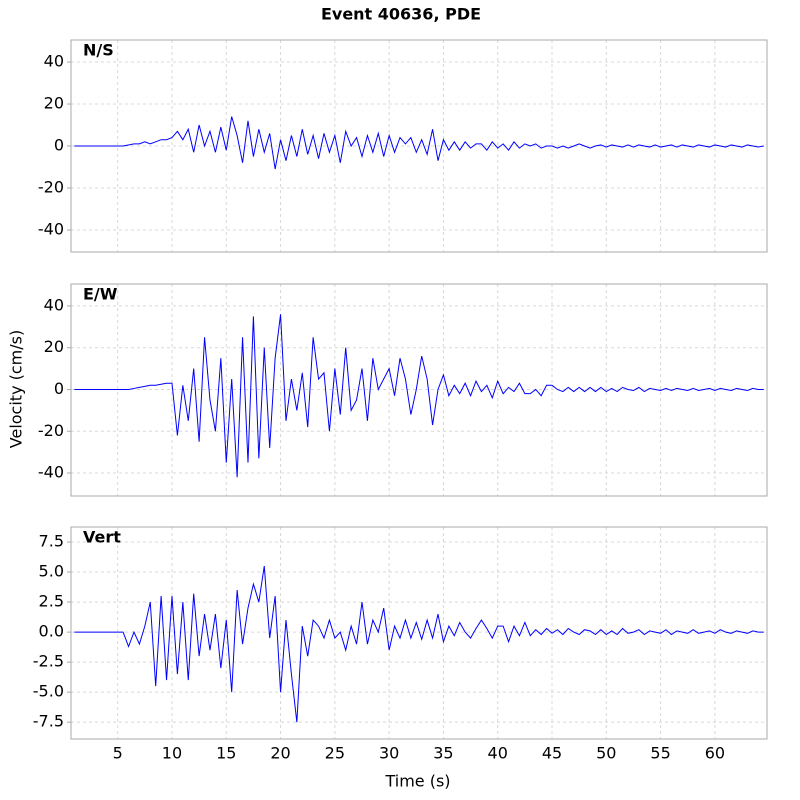 The width and height of the screenshot is (800, 800). Describe the element at coordinates (498, 753) in the screenshot. I see `x-tick-label: 40` at that location.